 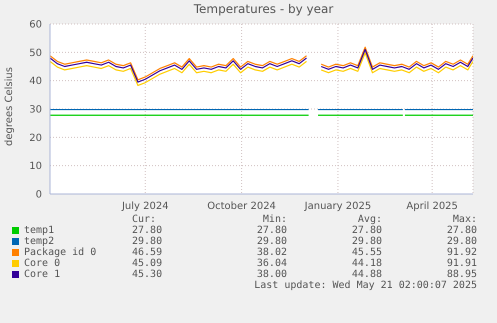 What do you see at coordinates (461, 252) in the screenshot?
I see `text: 91.92` at bounding box center [461, 252].